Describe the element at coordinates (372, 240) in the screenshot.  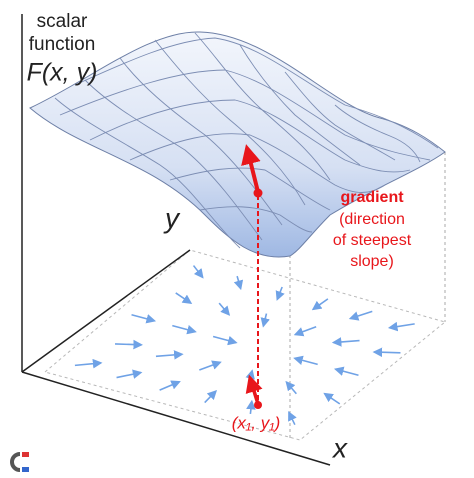
I see `gradient-description: of steepest` at that location.